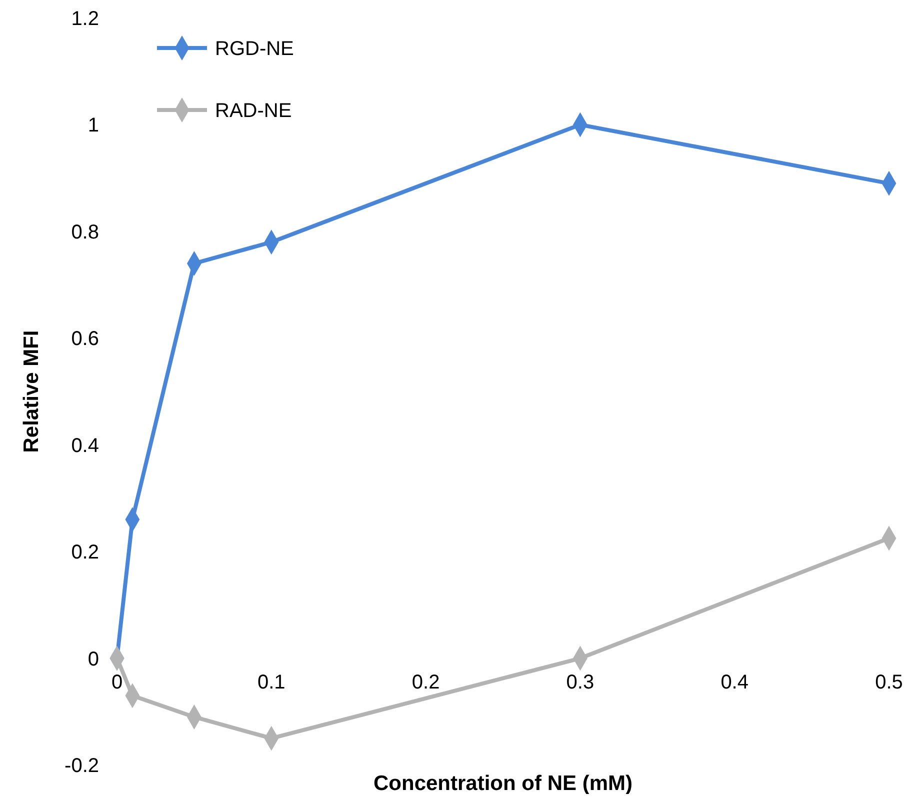 The width and height of the screenshot is (911, 802). I want to click on x-tick-label: 0.5, so click(889, 682).